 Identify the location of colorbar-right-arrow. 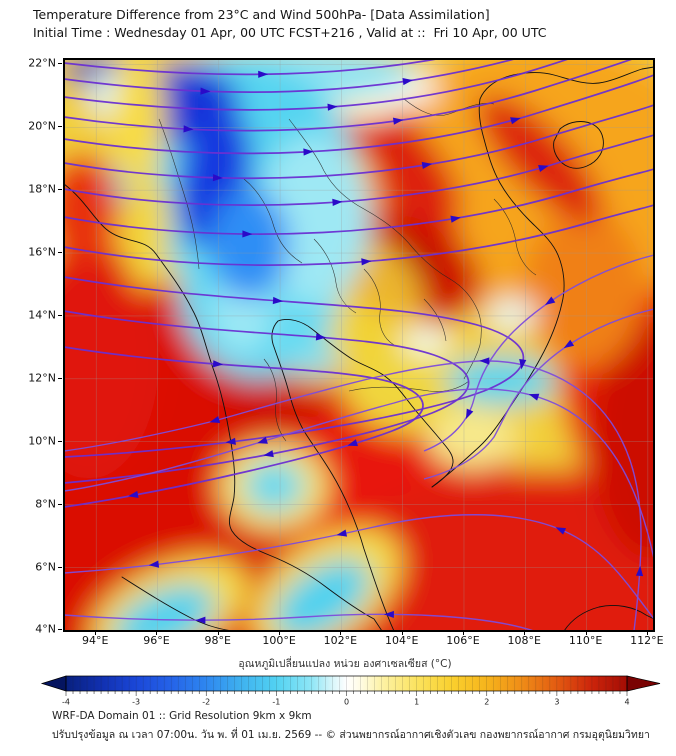
(643, 683).